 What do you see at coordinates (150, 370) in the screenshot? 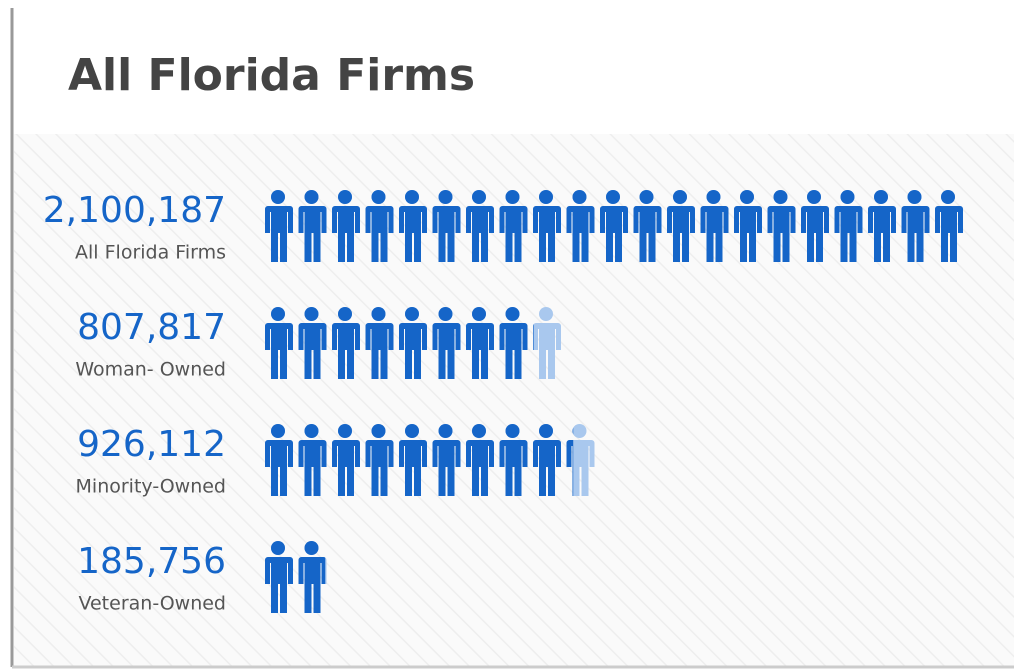
I see `category-label: Woman- Owned` at bounding box center [150, 370].